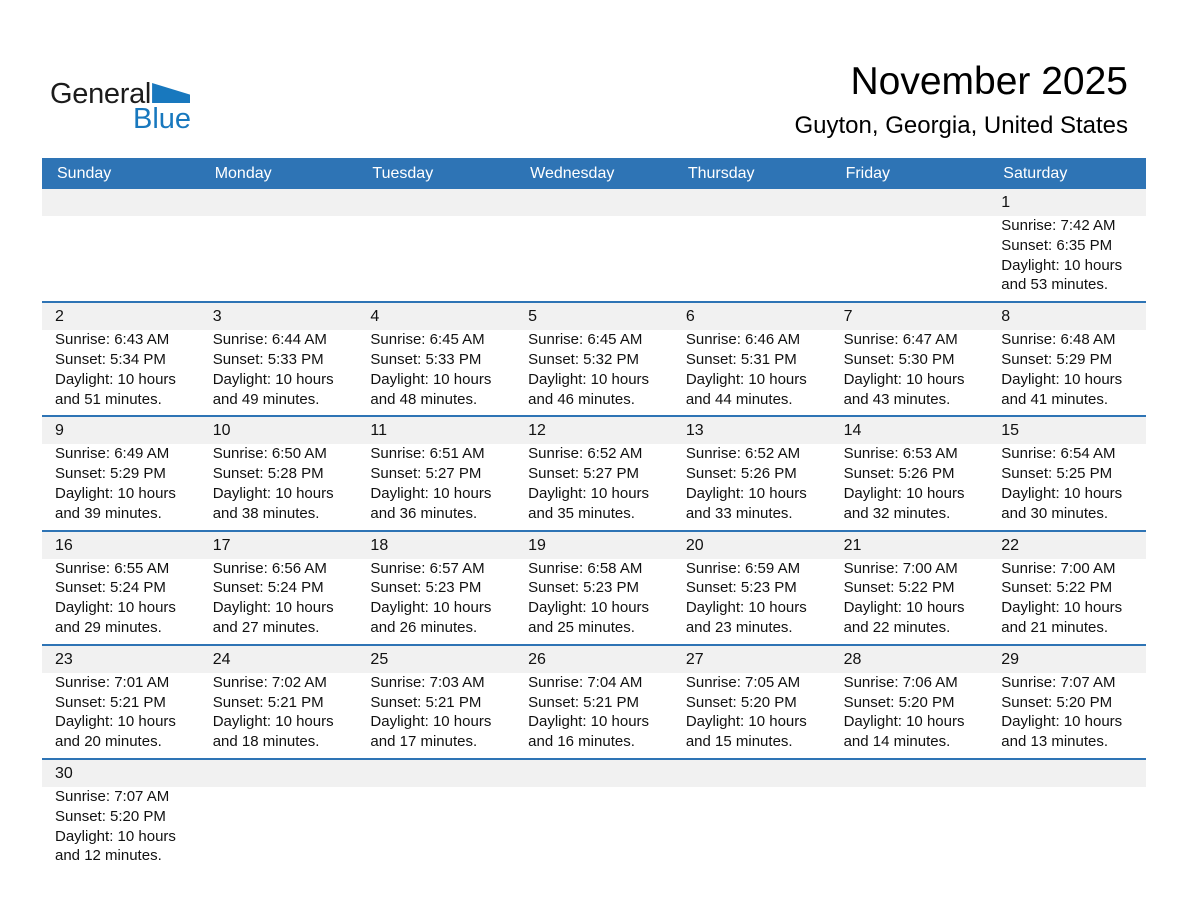 This screenshot has width=1188, height=918. I want to click on day-info-line: Sunrise: 6:46 AM, so click(743, 340).